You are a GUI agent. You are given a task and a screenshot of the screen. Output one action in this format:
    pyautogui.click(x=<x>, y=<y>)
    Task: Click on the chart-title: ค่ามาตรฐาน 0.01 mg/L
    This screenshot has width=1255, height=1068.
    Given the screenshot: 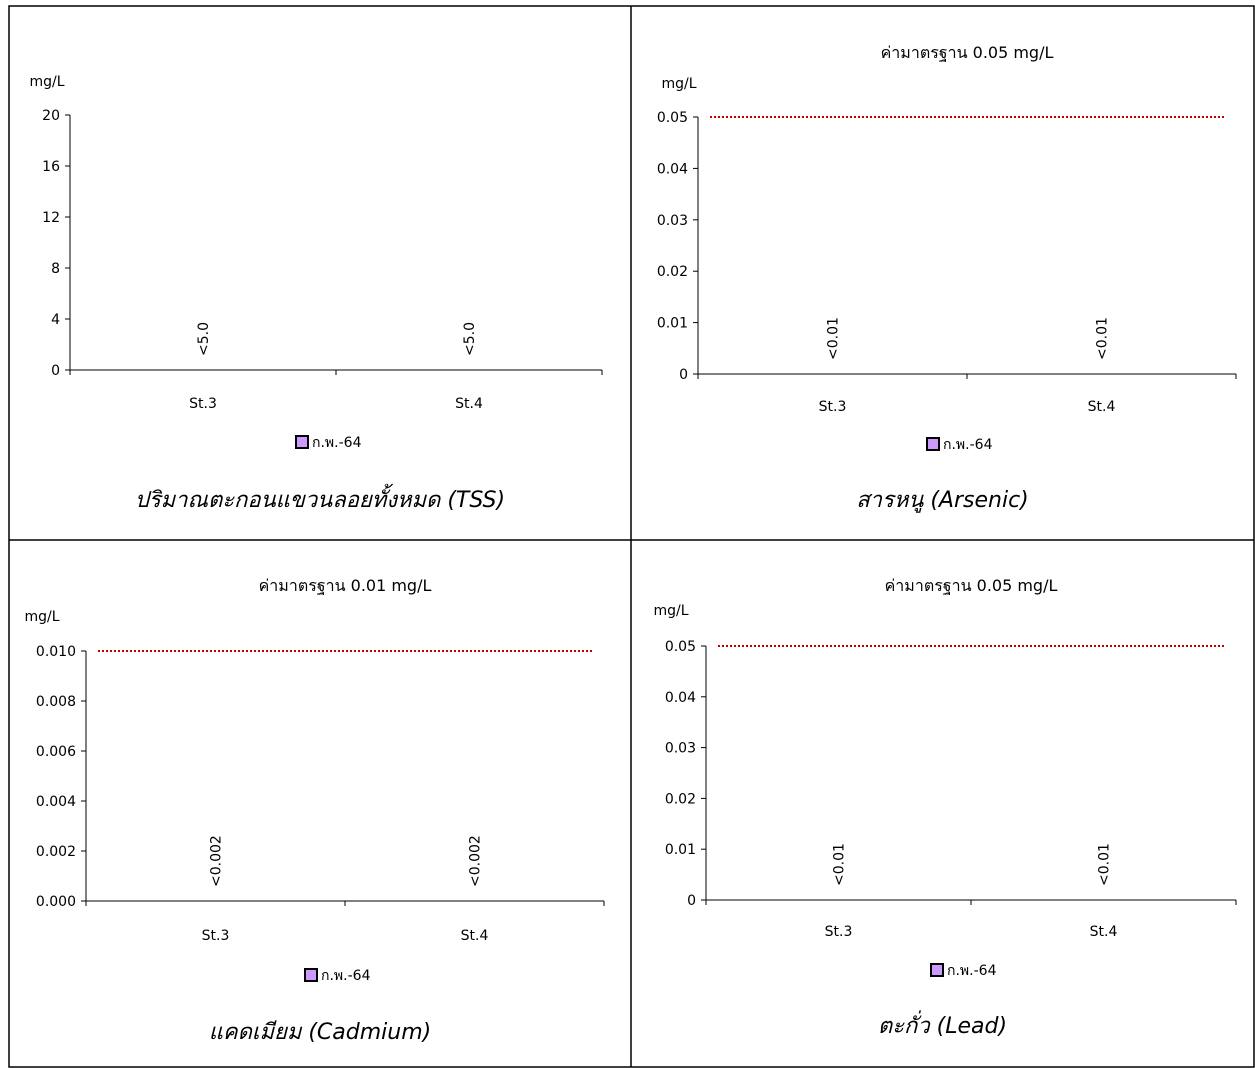 What is the action you would take?
    pyautogui.click(x=345, y=585)
    